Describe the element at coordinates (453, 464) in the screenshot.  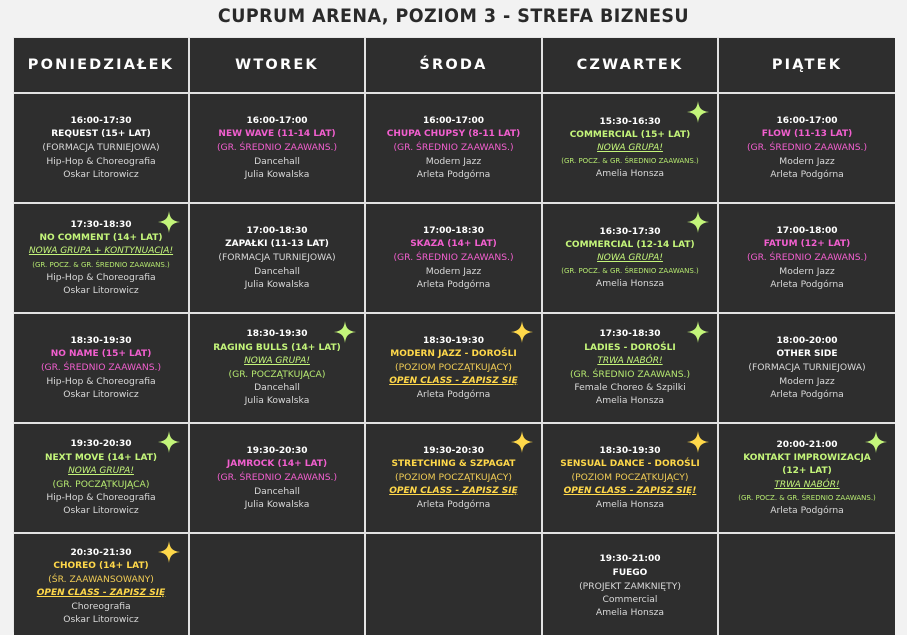
I see `class-name: STRETCHING & SZPAGAT` at that location.